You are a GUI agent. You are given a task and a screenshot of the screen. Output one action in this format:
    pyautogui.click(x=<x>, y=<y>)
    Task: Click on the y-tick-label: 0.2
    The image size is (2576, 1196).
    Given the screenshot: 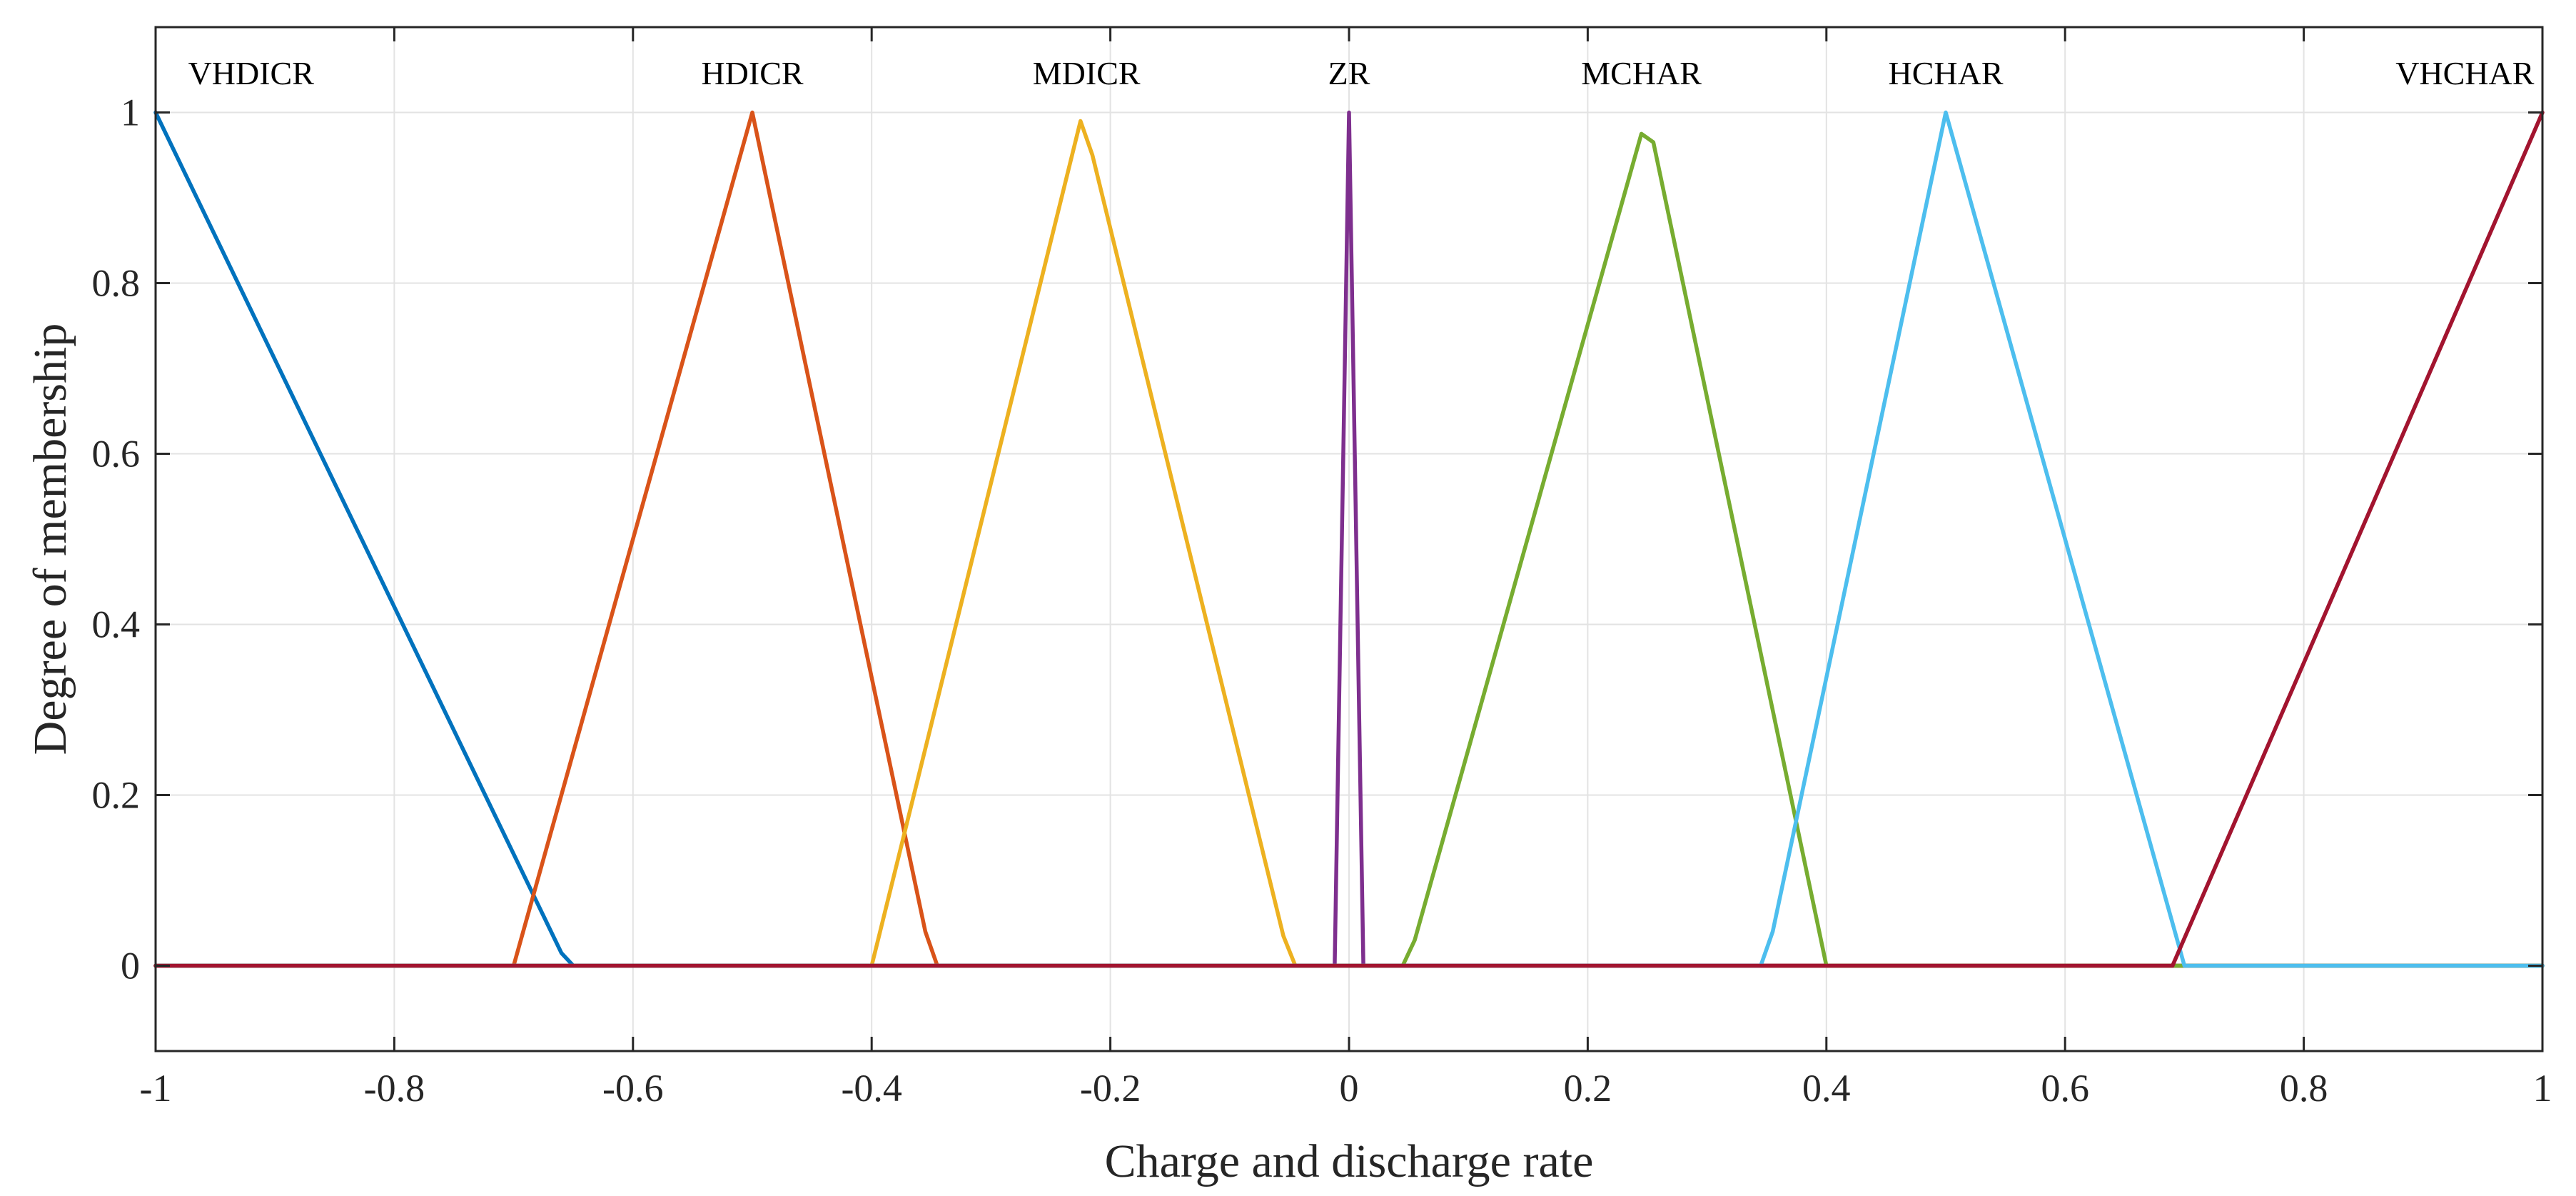 What is the action you would take?
    pyautogui.click(x=116, y=795)
    